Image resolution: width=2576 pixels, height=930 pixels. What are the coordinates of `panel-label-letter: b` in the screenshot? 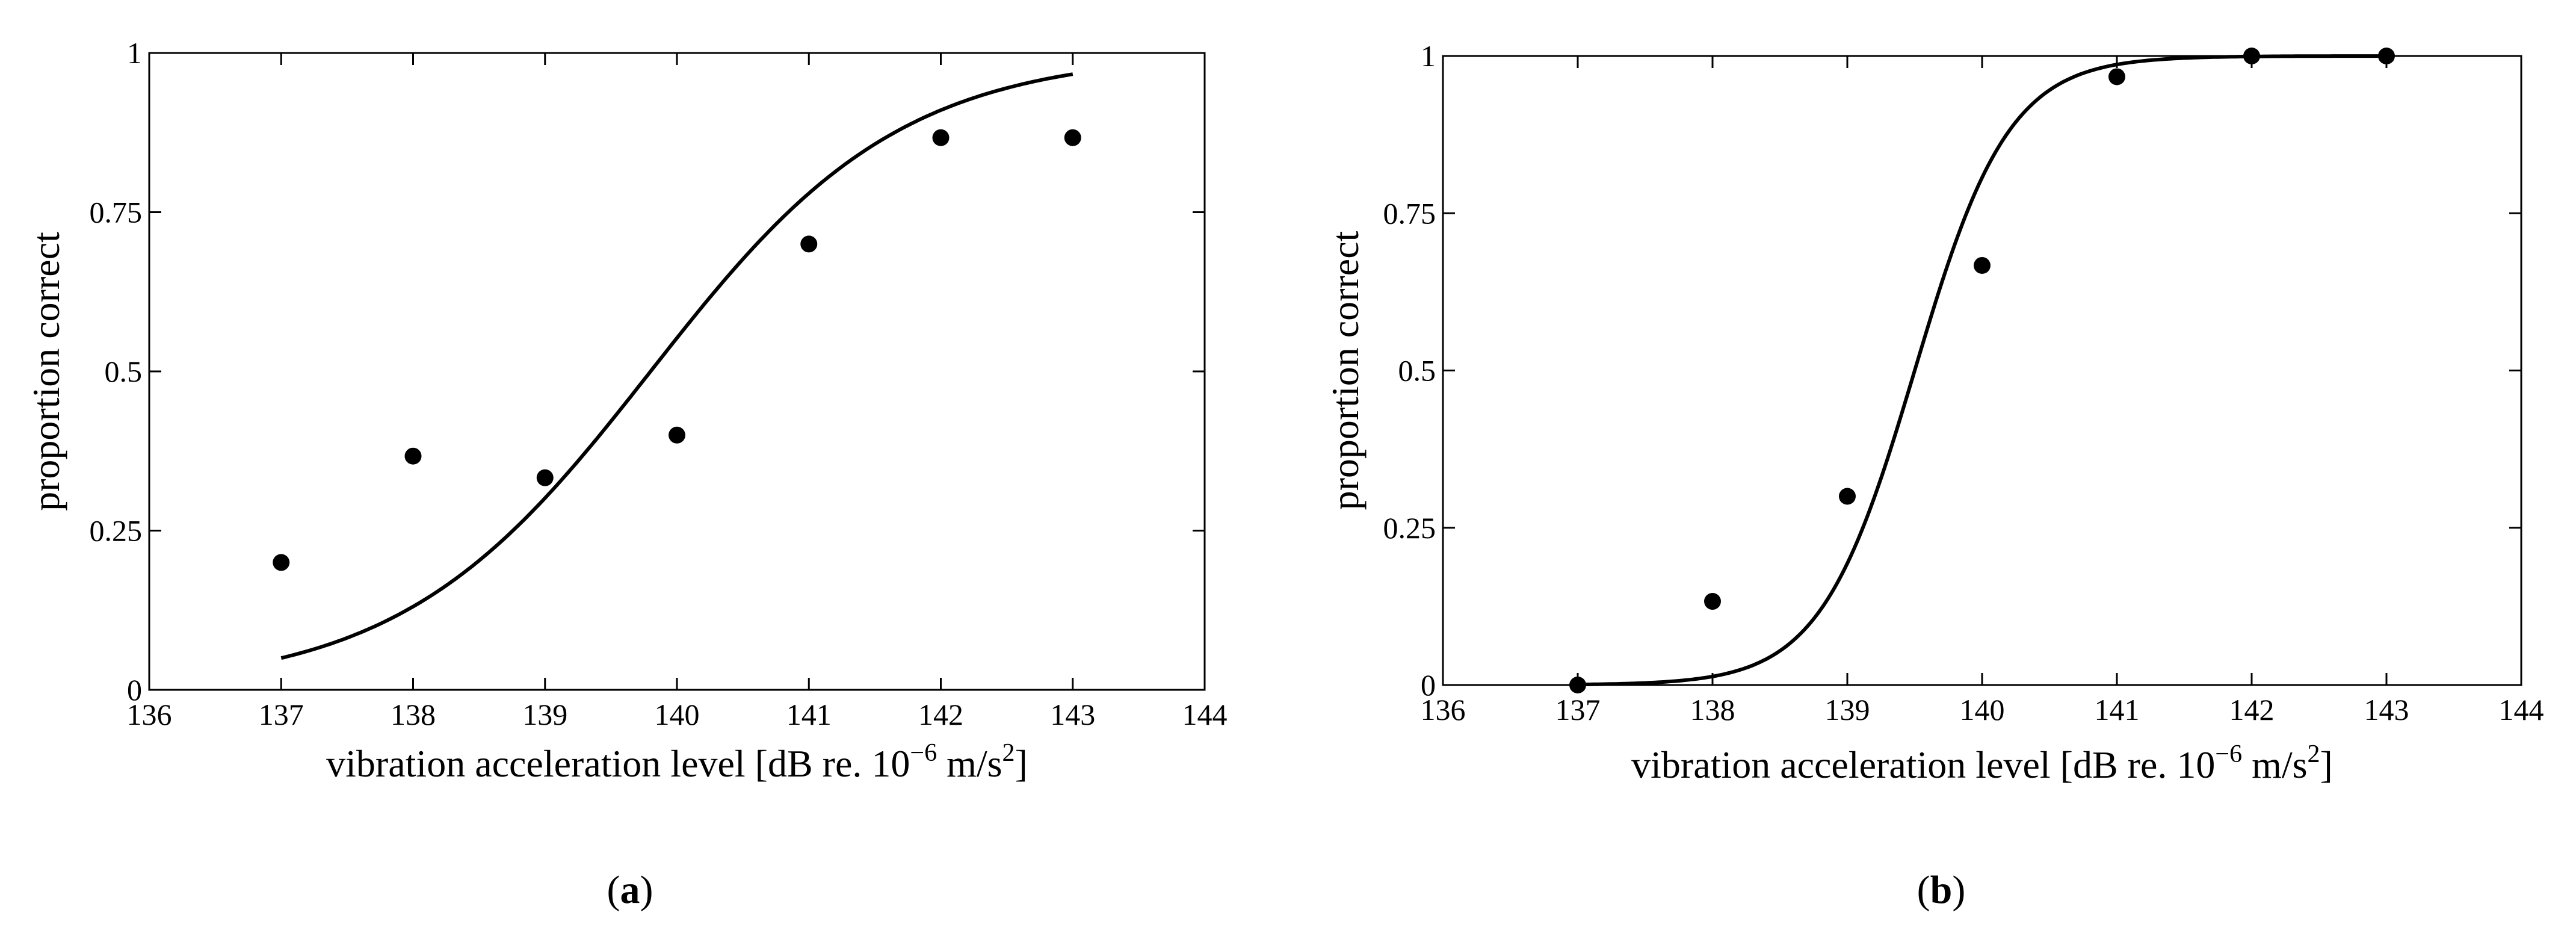 It's located at (1941, 890).